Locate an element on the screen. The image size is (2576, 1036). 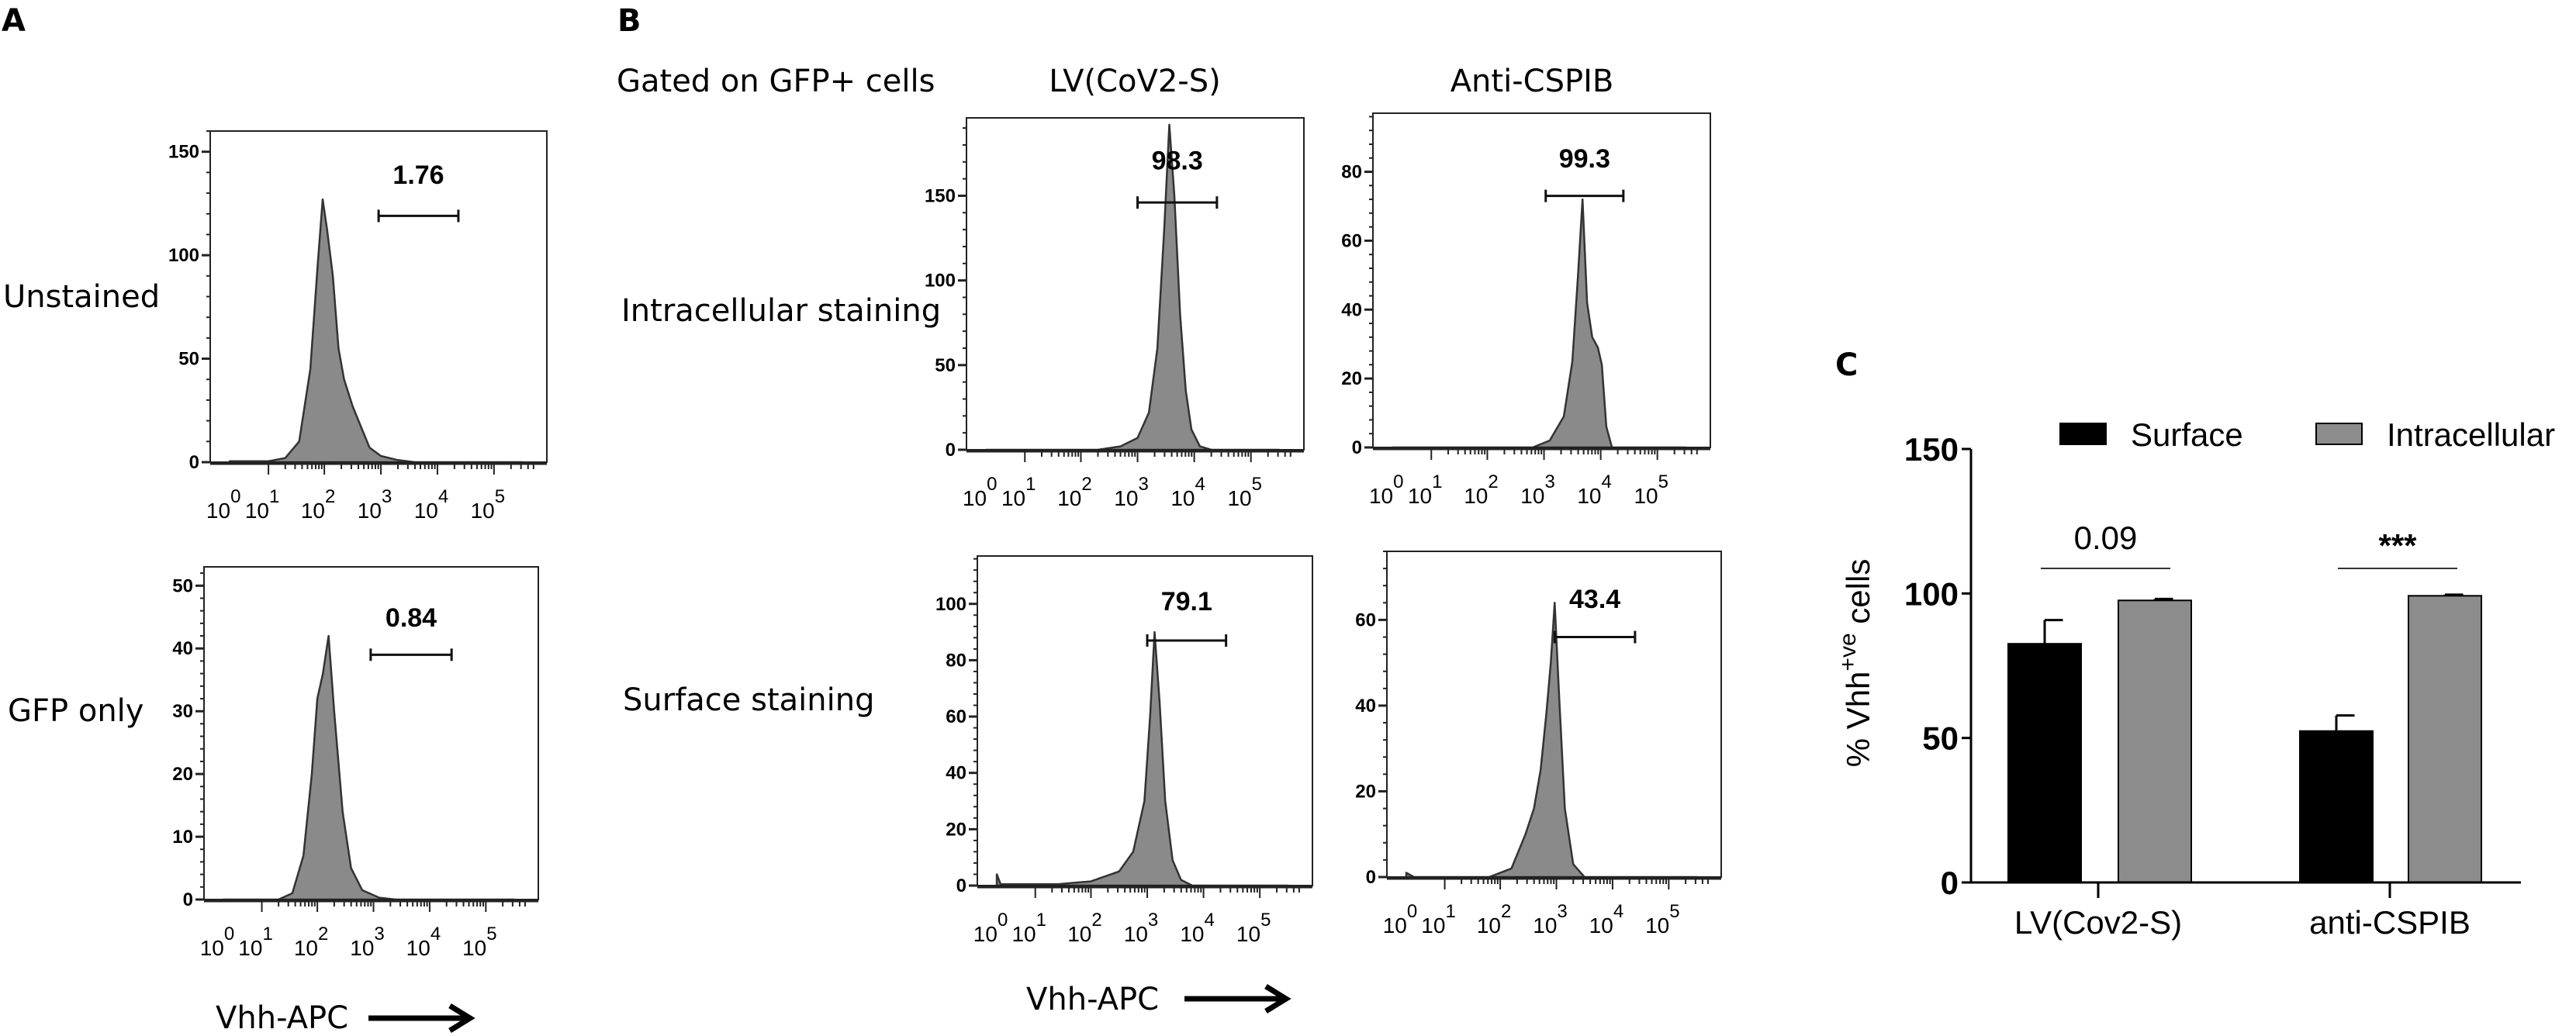
column-label-lv: LV(CoV2-S) is located at coordinates (1135, 81).